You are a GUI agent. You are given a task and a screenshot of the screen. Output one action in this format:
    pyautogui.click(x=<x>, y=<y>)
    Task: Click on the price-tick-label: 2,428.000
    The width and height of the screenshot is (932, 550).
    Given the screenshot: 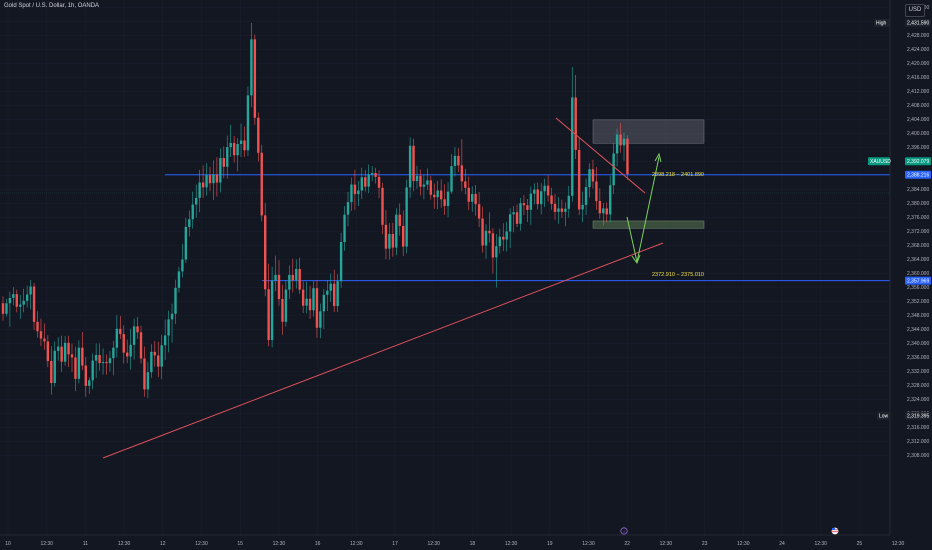 What is the action you would take?
    pyautogui.click(x=918, y=36)
    